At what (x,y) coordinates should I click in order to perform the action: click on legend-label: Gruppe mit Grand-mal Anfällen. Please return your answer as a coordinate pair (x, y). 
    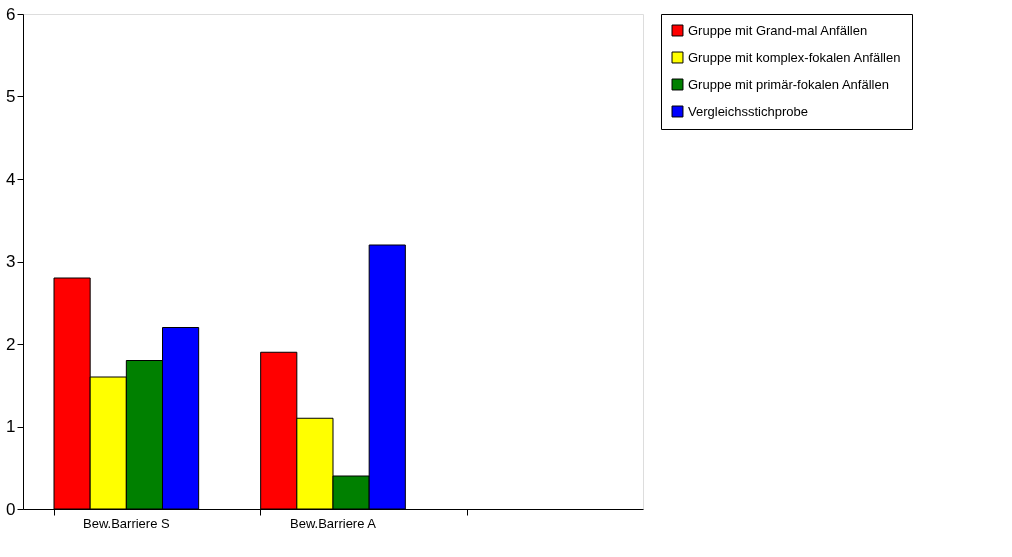
    Looking at the image, I should click on (778, 30).